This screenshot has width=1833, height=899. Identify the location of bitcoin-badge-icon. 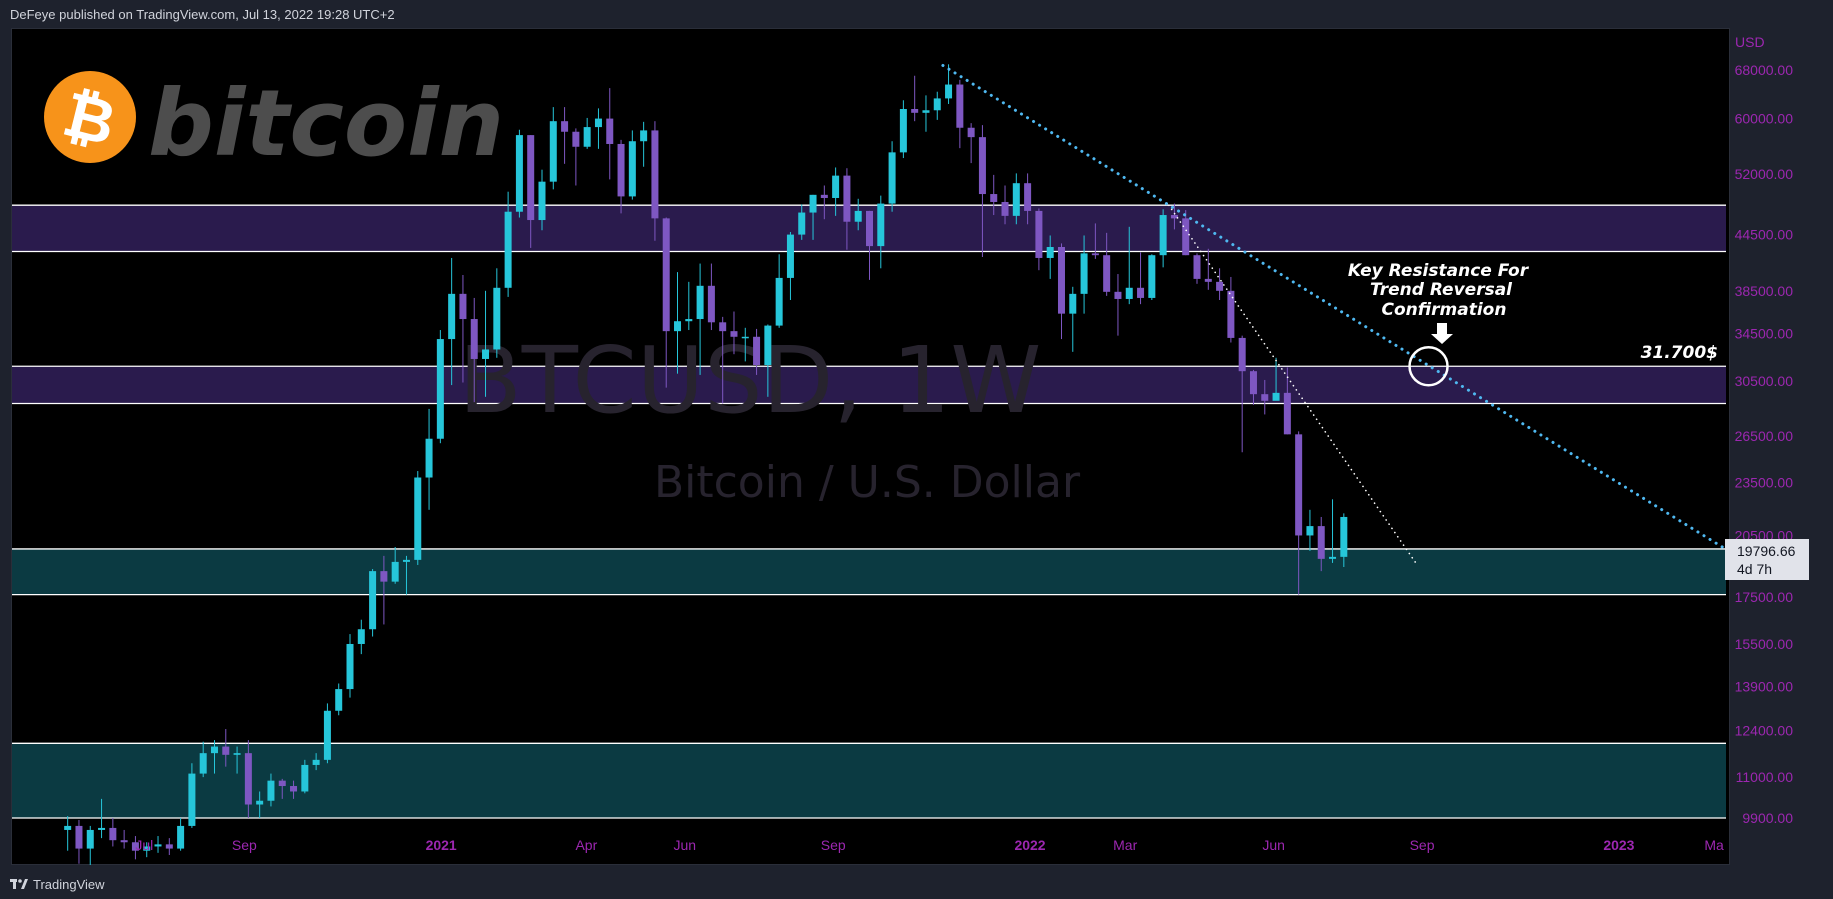
(90, 117).